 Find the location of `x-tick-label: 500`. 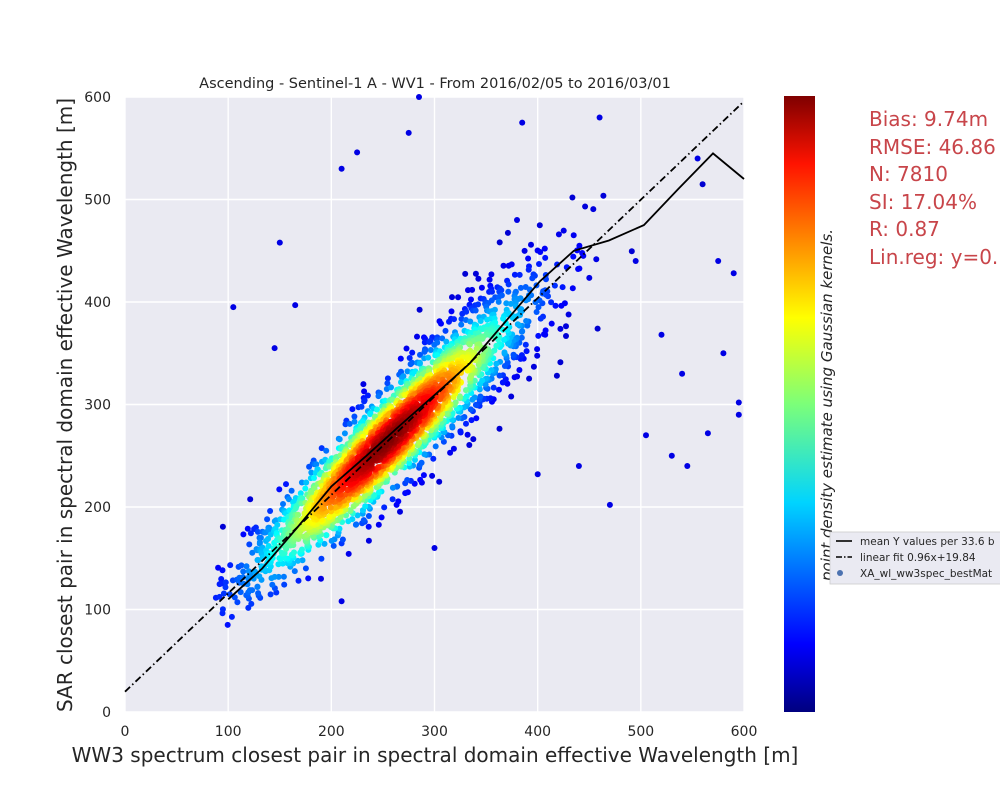

x-tick-label: 500 is located at coordinates (640, 732).